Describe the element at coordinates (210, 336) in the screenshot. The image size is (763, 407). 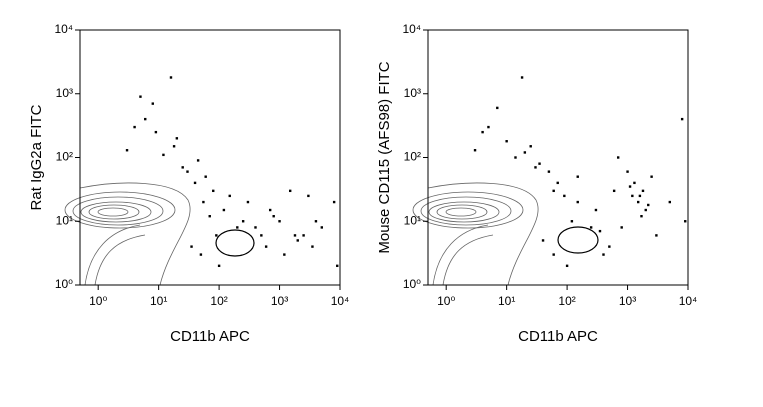
I see `x-axis-label: CD11b APC` at that location.